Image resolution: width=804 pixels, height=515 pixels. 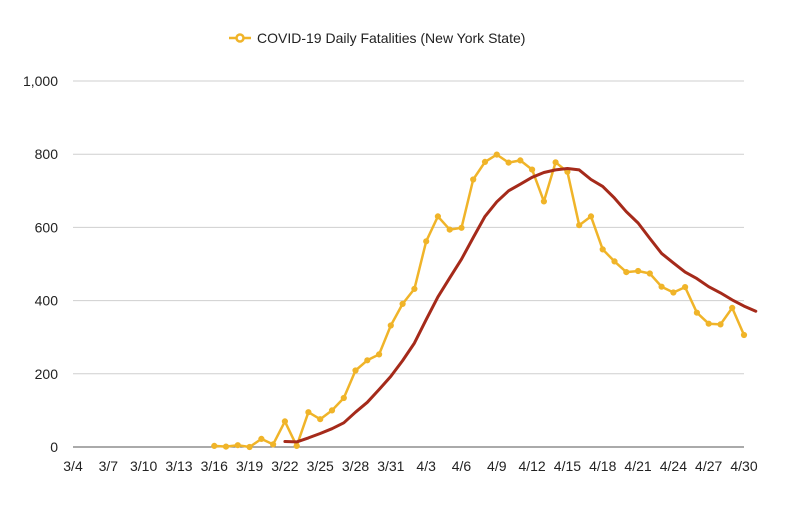 What do you see at coordinates (47, 154) in the screenshot?
I see `y-tick-label: 800` at bounding box center [47, 154].